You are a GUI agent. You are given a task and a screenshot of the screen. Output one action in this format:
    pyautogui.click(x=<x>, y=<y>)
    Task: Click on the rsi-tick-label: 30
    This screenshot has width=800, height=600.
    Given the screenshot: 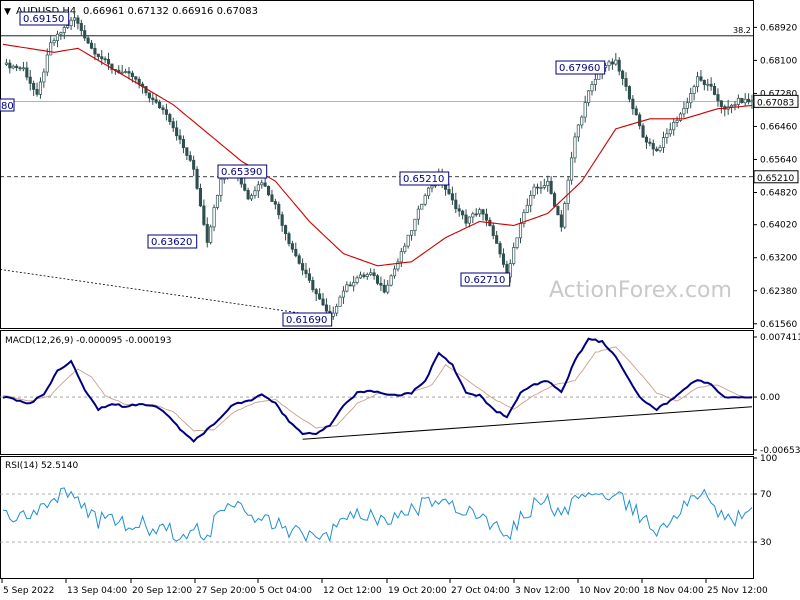 What is the action you would take?
    pyautogui.click(x=766, y=543)
    